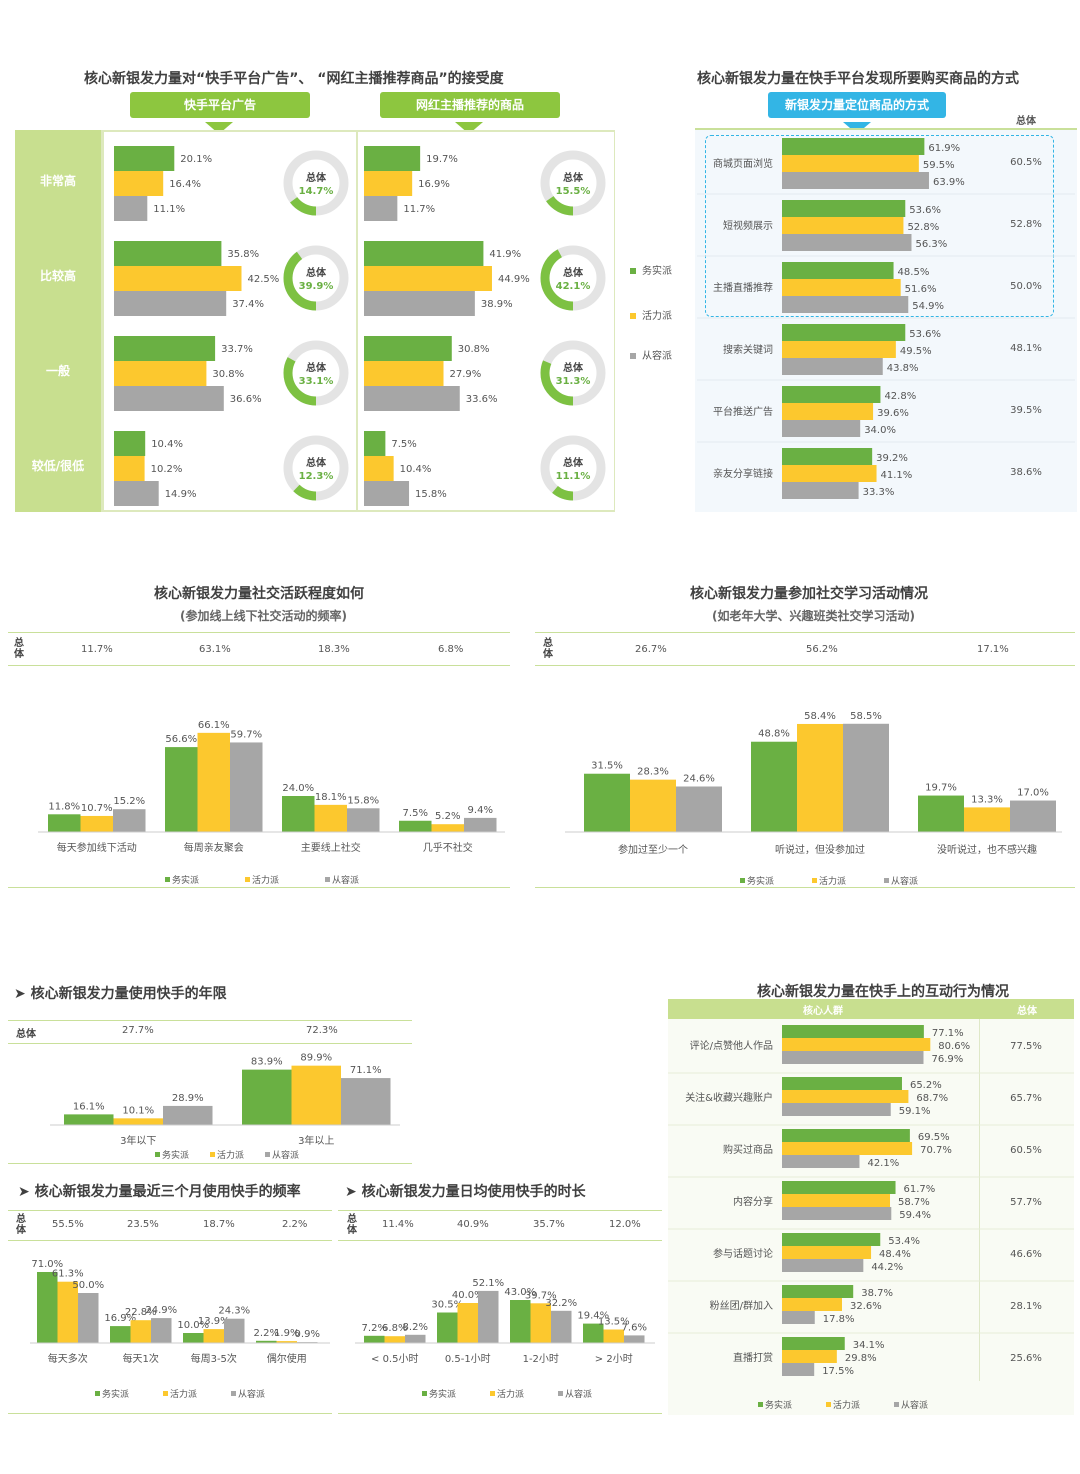 Image resolution: width=1080 pixels, height=1474 pixels. Describe the element at coordinates (185, 184) in the screenshot. I see `bar-value-label: 16.4%` at that location.